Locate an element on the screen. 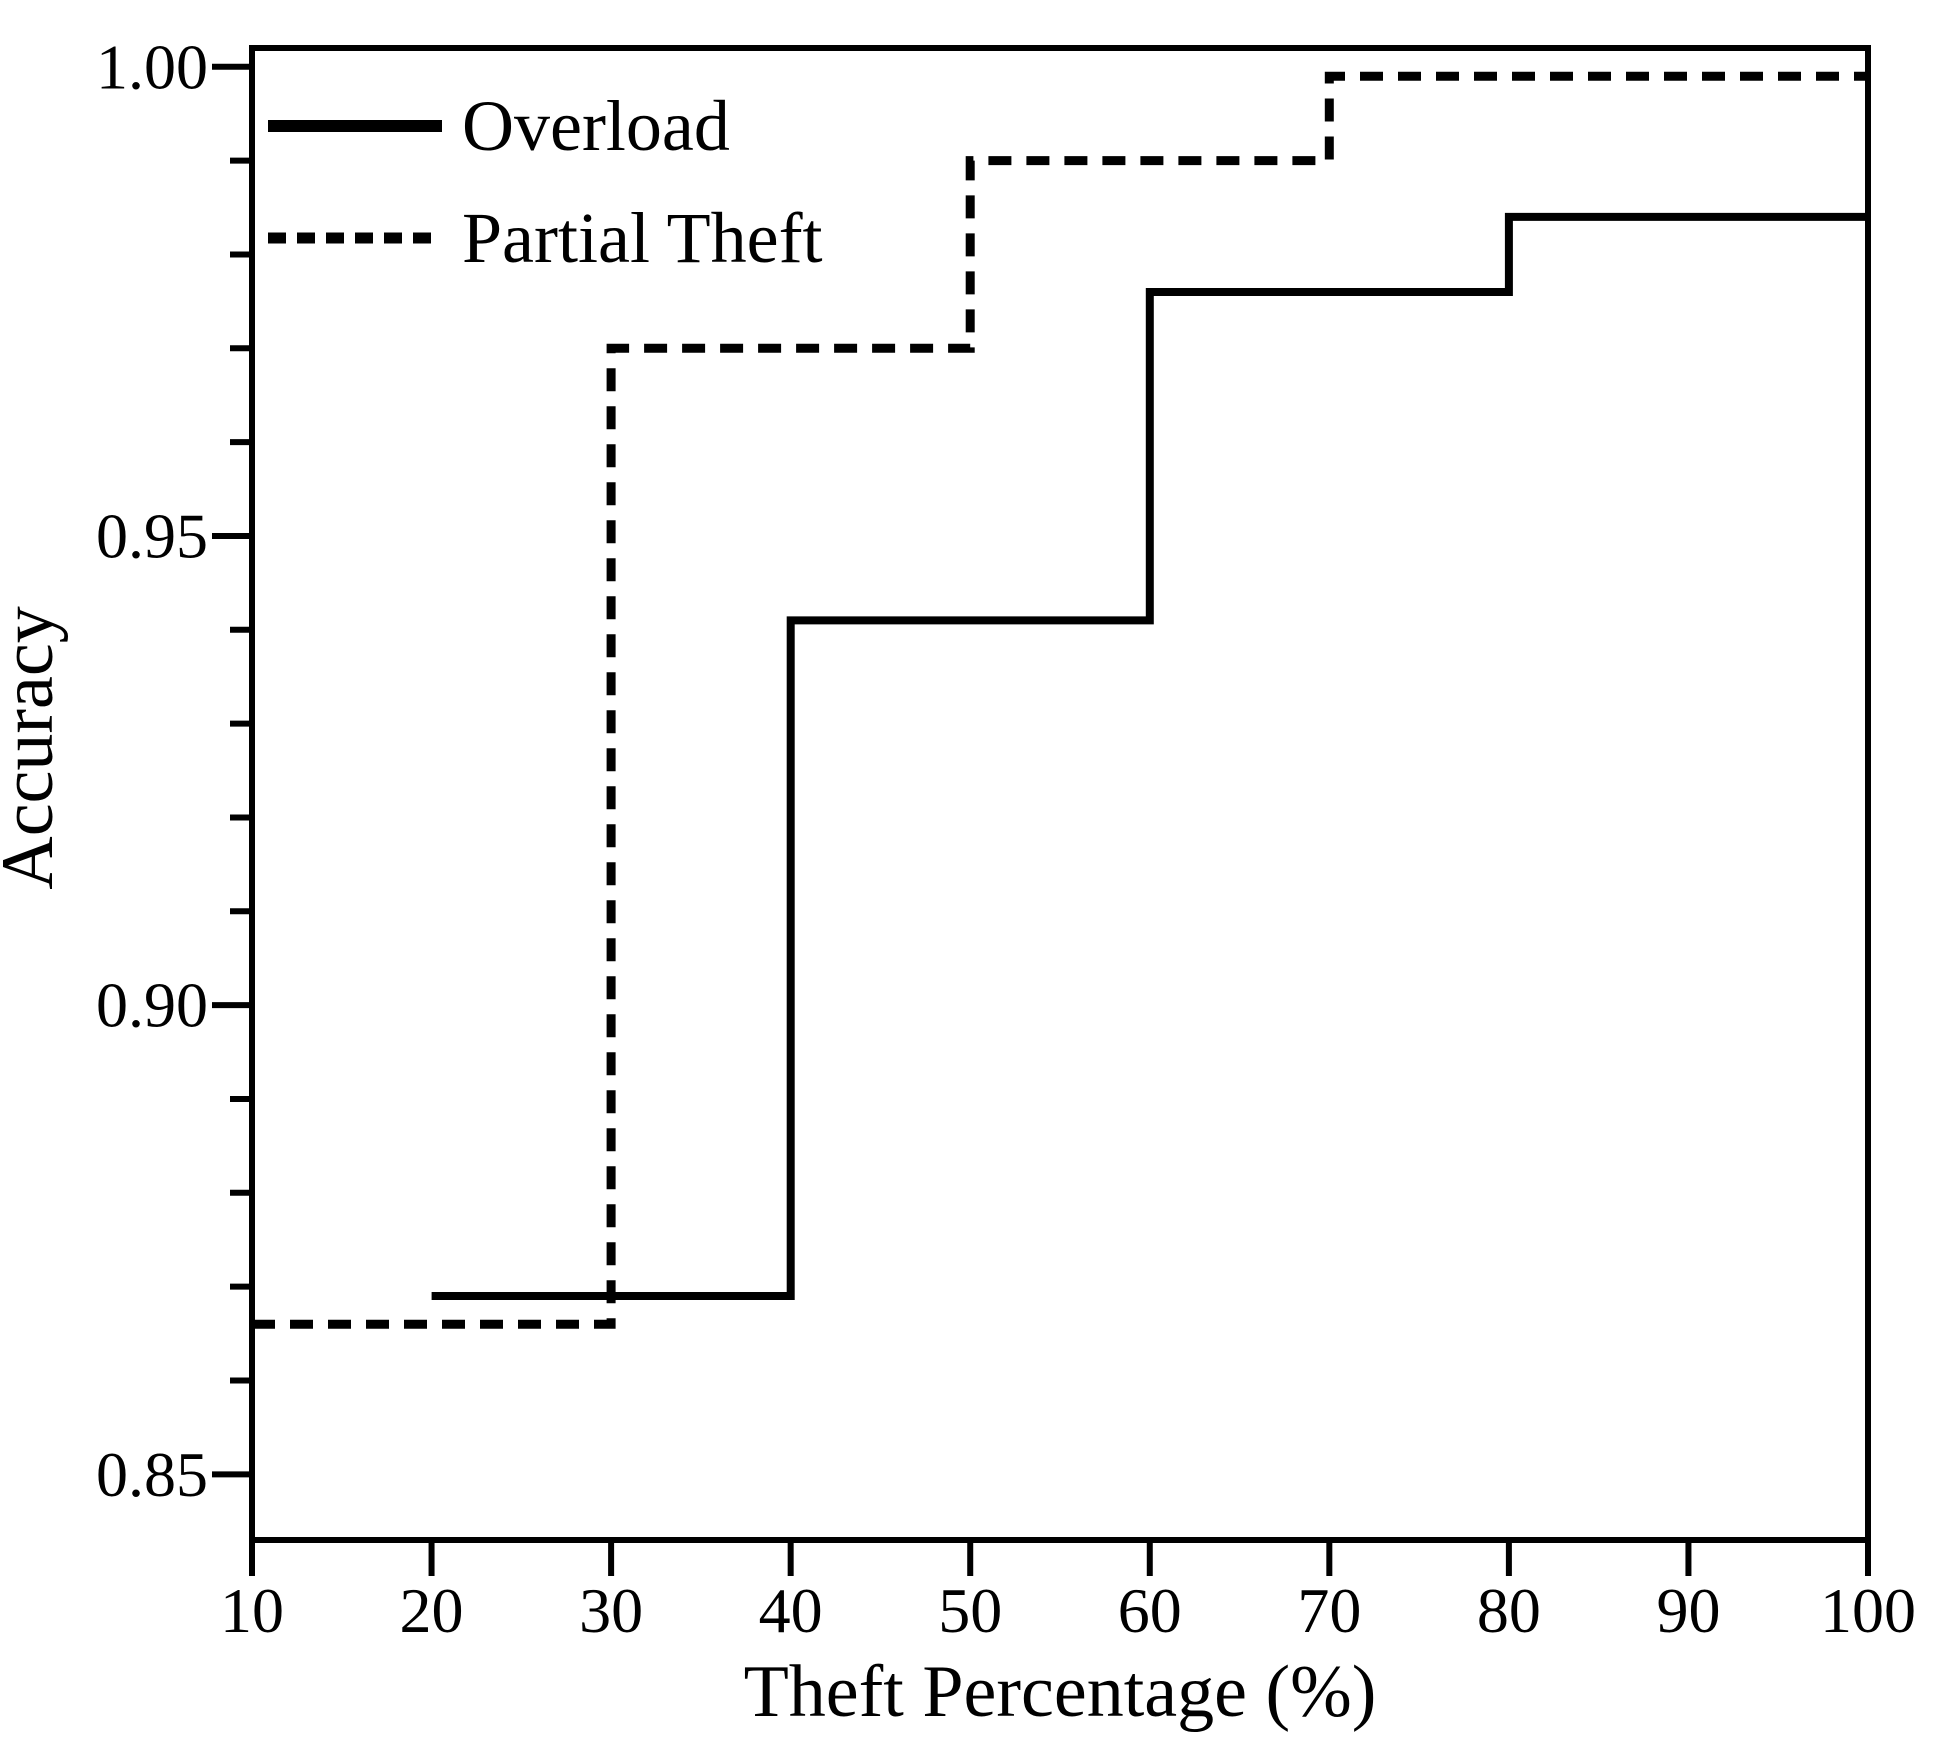 This screenshot has height=1763, width=1949. y-tick-labels: 1.00 0.95 0.90 0.85 is located at coordinates (152, 770).